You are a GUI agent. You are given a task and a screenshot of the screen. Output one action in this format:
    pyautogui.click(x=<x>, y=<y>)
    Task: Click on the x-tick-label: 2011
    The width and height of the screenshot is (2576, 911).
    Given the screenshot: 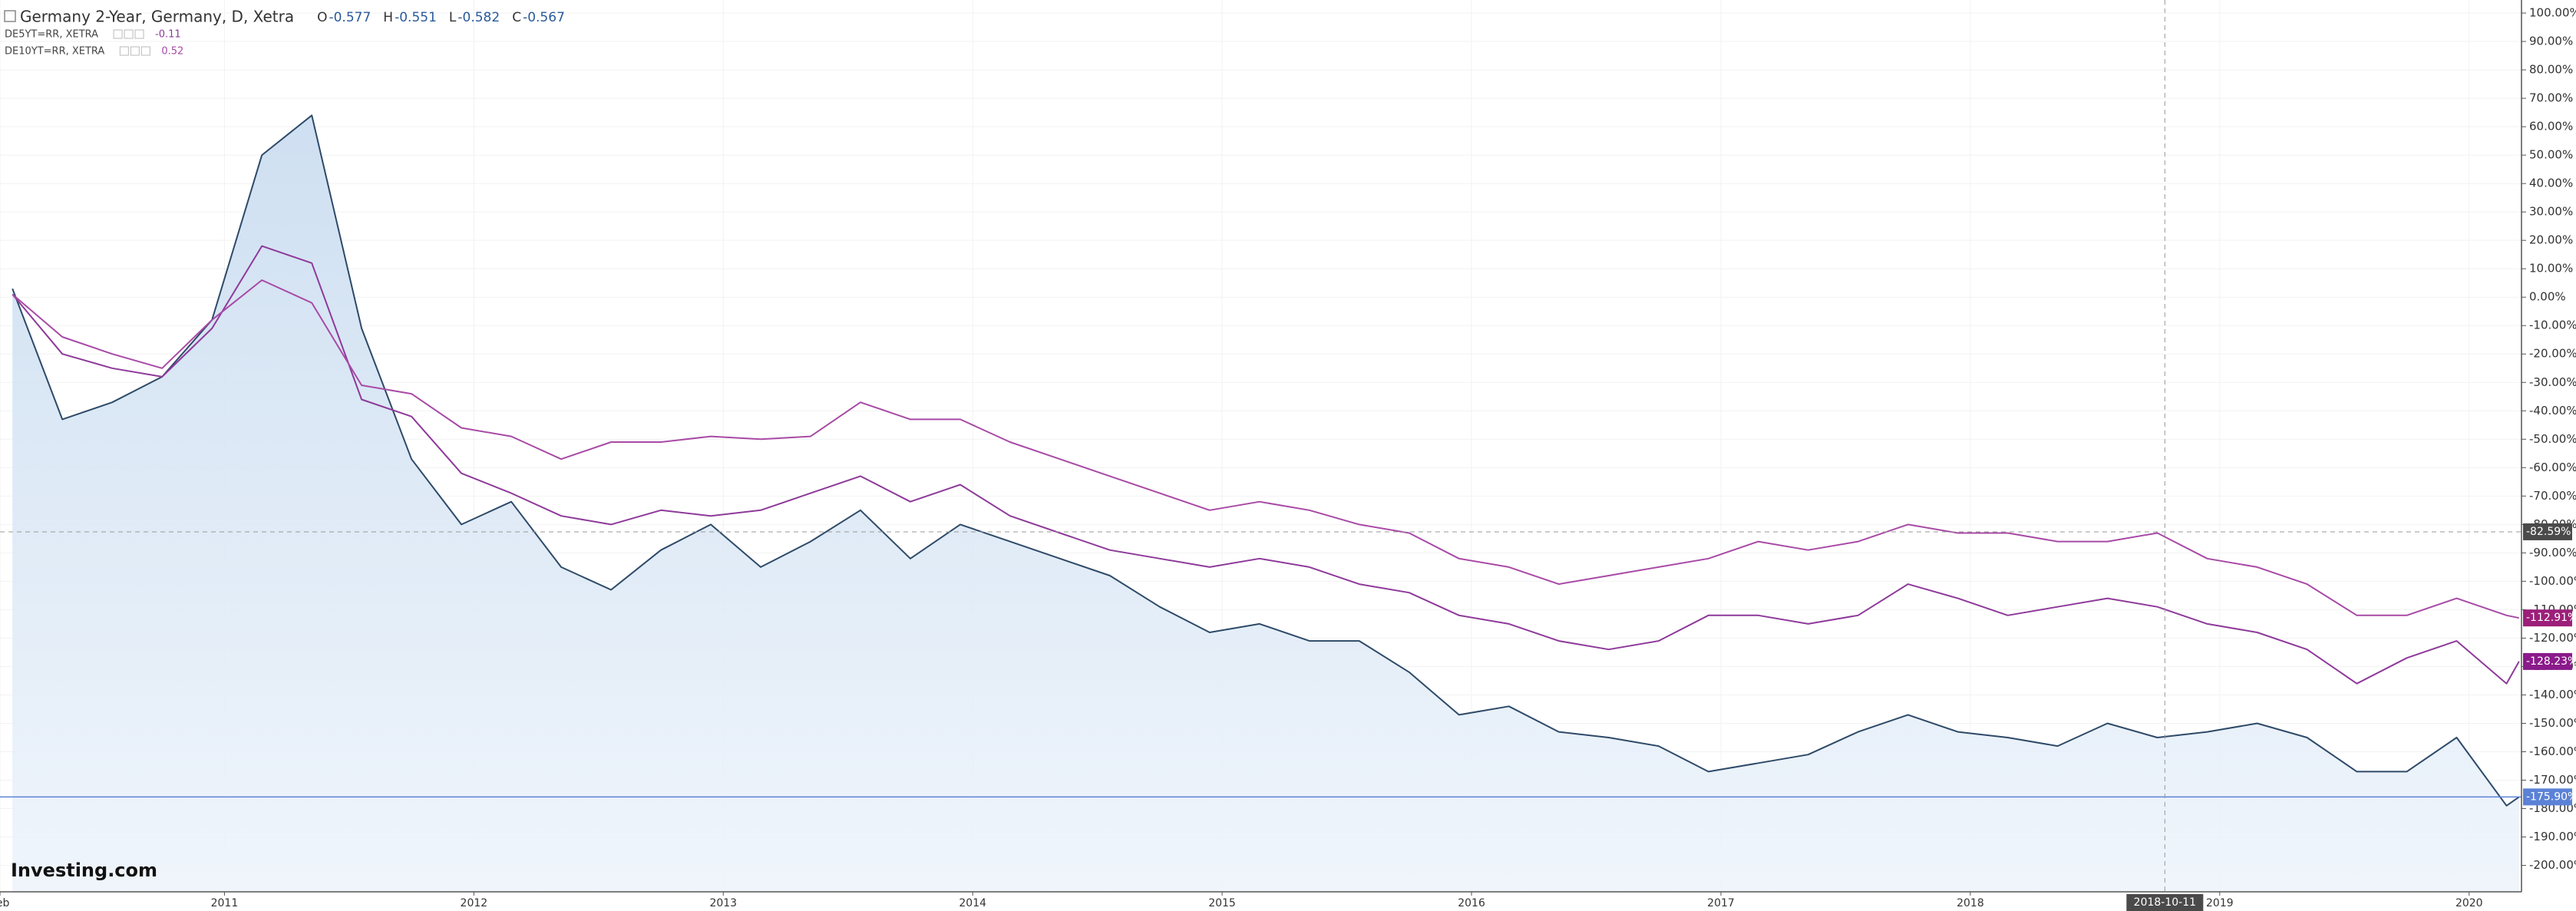 What is the action you would take?
    pyautogui.click(x=225, y=903)
    